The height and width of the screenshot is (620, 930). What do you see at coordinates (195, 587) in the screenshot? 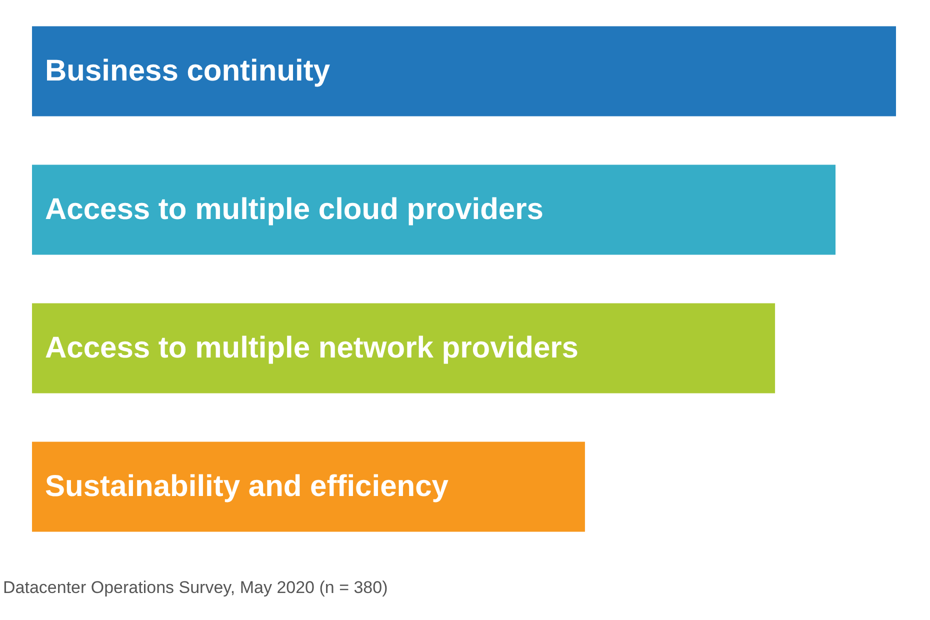
I see `text: Datacenter Operations Survey, May 2020 (n = 380)` at bounding box center [195, 587].